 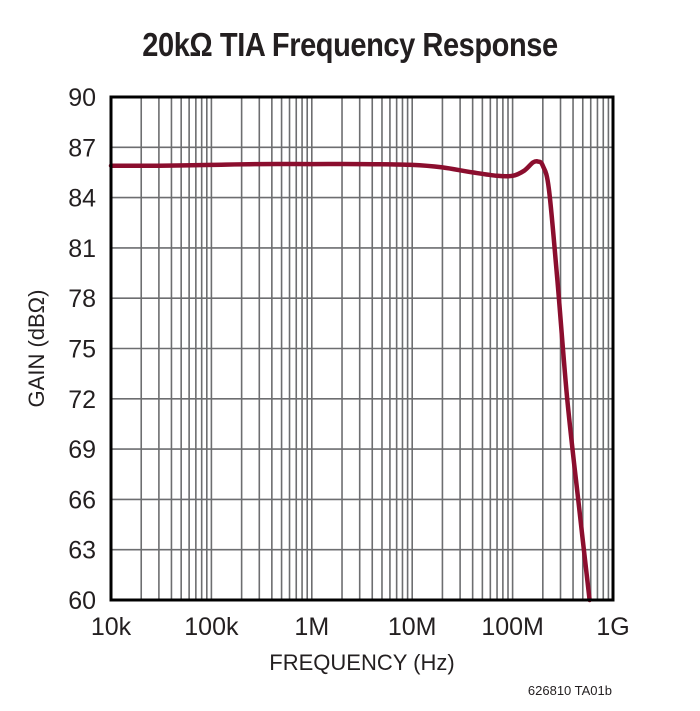 What do you see at coordinates (82, 98) in the screenshot?
I see `y-tick-label: 90` at bounding box center [82, 98].